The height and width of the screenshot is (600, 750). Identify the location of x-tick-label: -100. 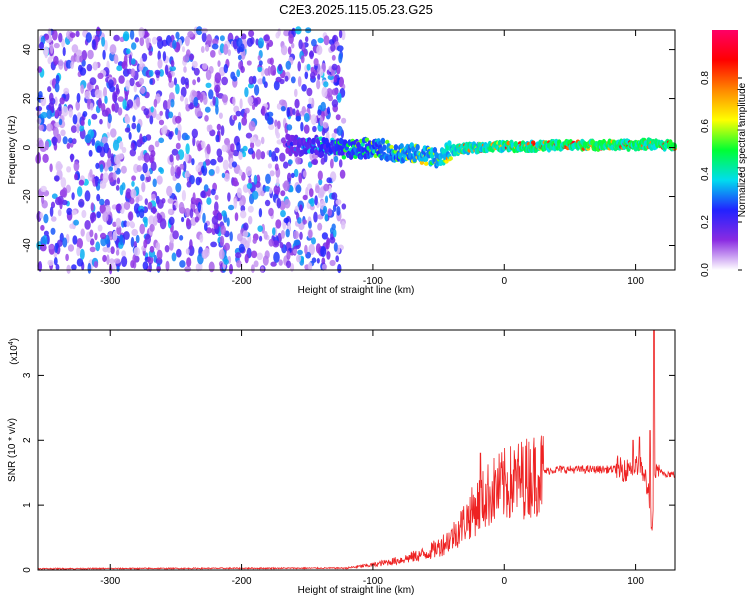
(373, 281).